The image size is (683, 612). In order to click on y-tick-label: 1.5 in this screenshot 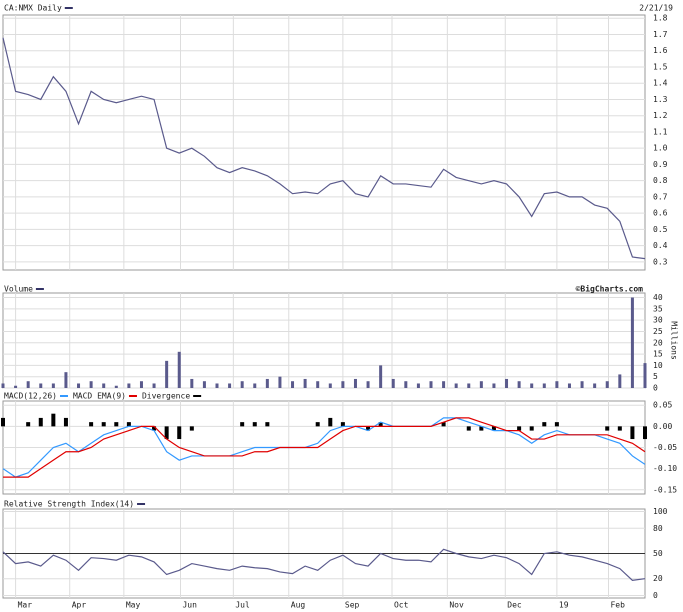, I will do `click(660, 66)`.